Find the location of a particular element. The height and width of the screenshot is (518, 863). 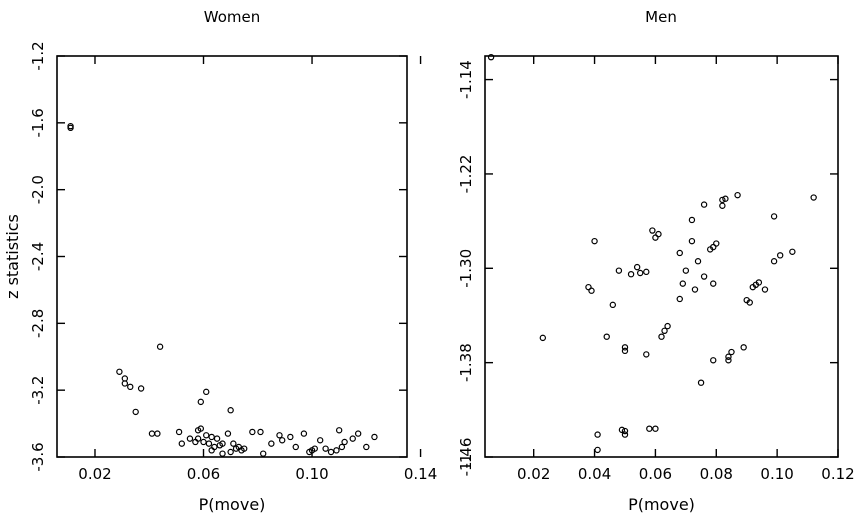

chart-title-men: Men is located at coordinates (661, 17).